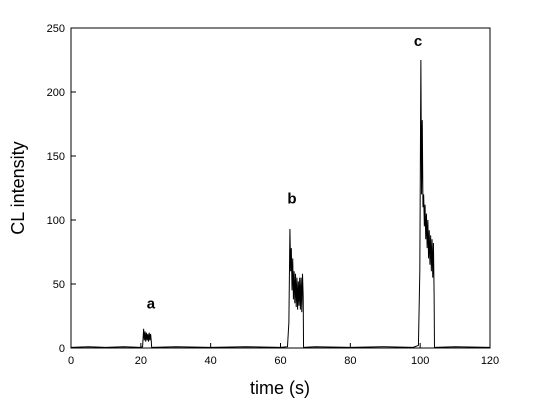 This screenshot has height=411, width=533. Describe the element at coordinates (56, 29) in the screenshot. I see `y-tick-label: 250` at that location.